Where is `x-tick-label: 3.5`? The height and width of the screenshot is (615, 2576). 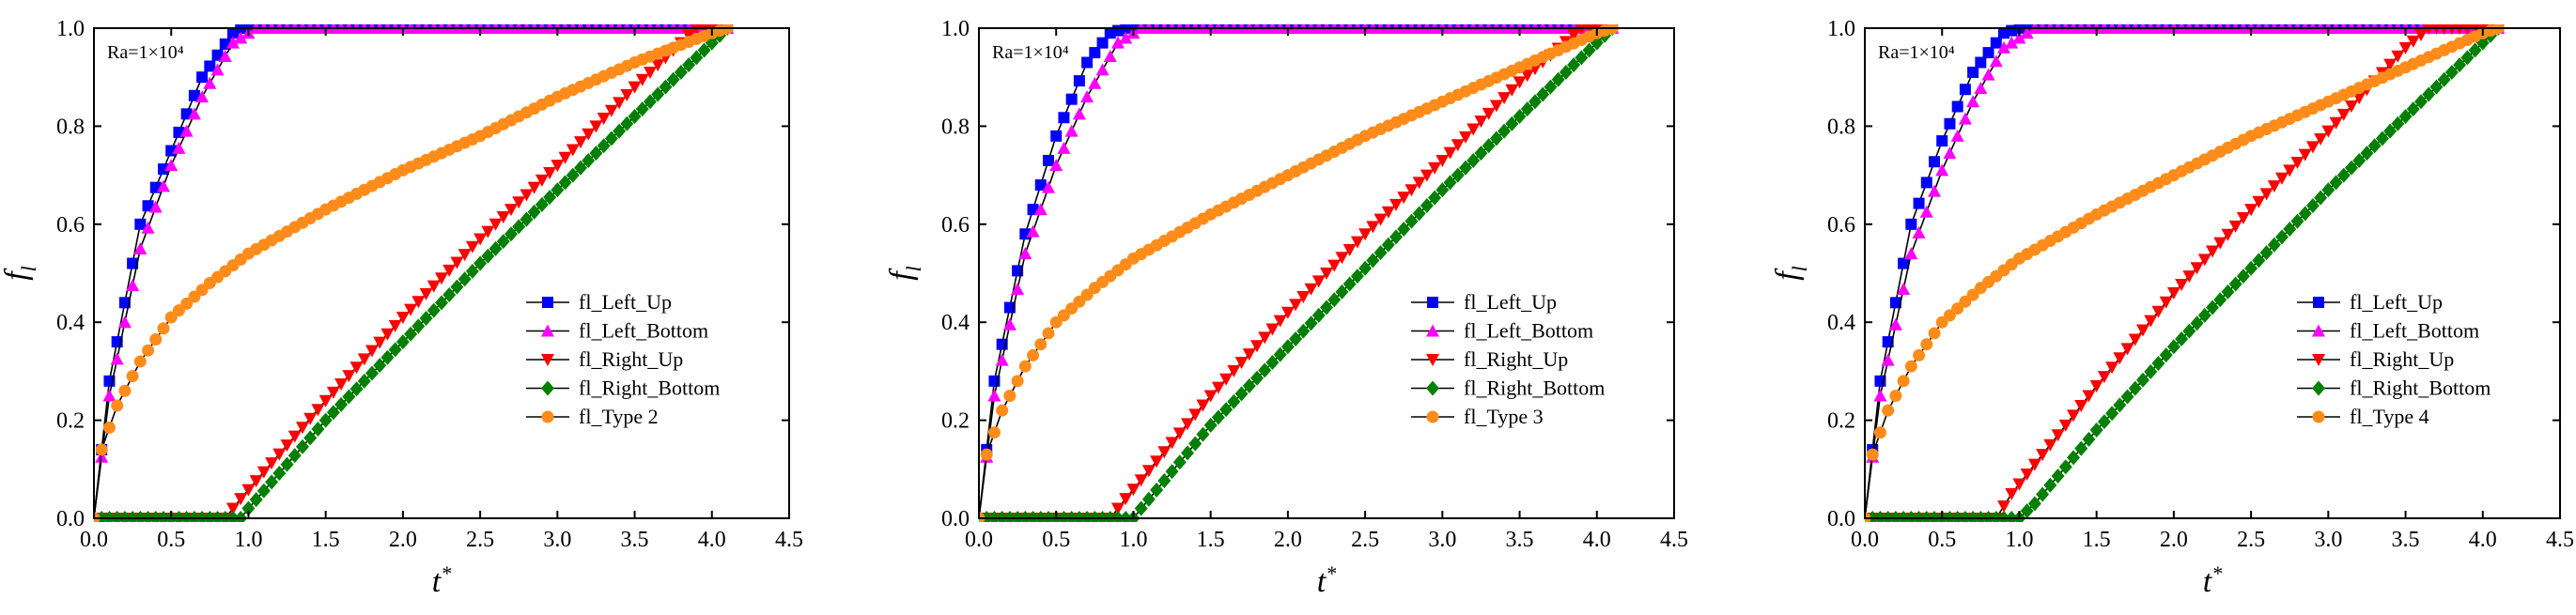 x-tick-label: 3.5 is located at coordinates (2406, 540).